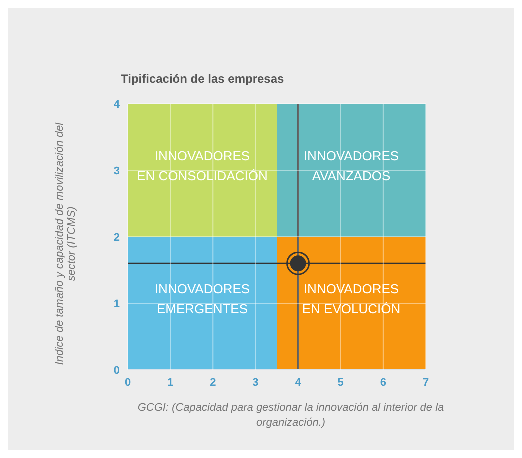 Image resolution: width=522 pixels, height=458 pixels. Describe the element at coordinates (117, 370) in the screenshot. I see `y-tick-label: 0` at that location.